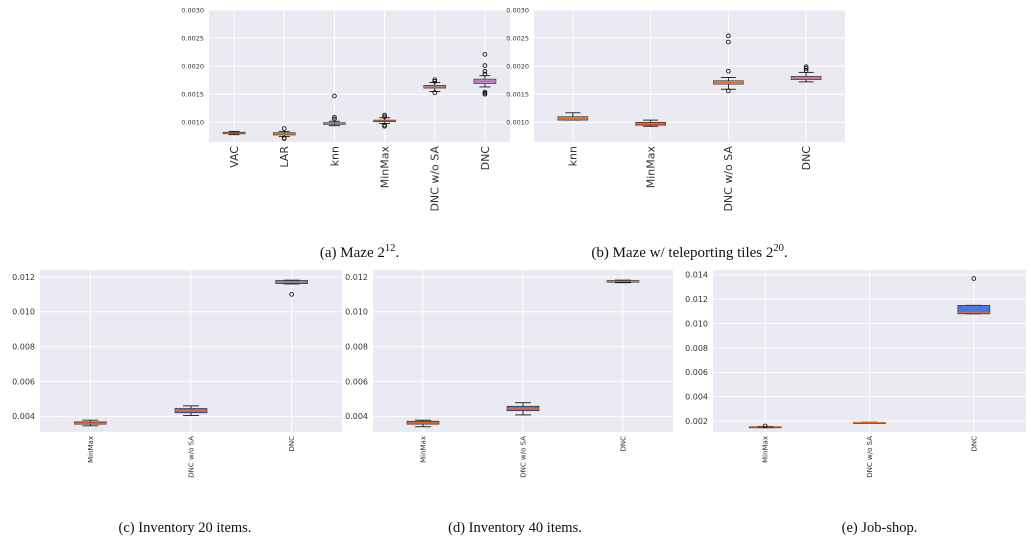  What do you see at coordinates (359, 252) in the screenshot?
I see `subfigure-caption: (a) Maze 212.` at bounding box center [359, 252].